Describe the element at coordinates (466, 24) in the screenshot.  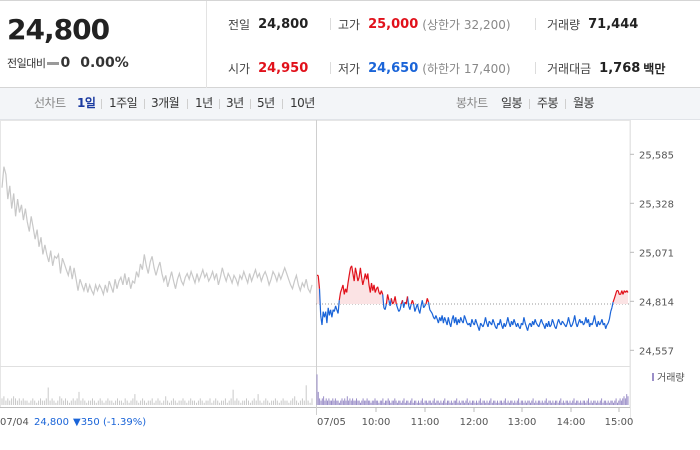
I see `upper-limit-text: (상한가 32,200)` at that location.